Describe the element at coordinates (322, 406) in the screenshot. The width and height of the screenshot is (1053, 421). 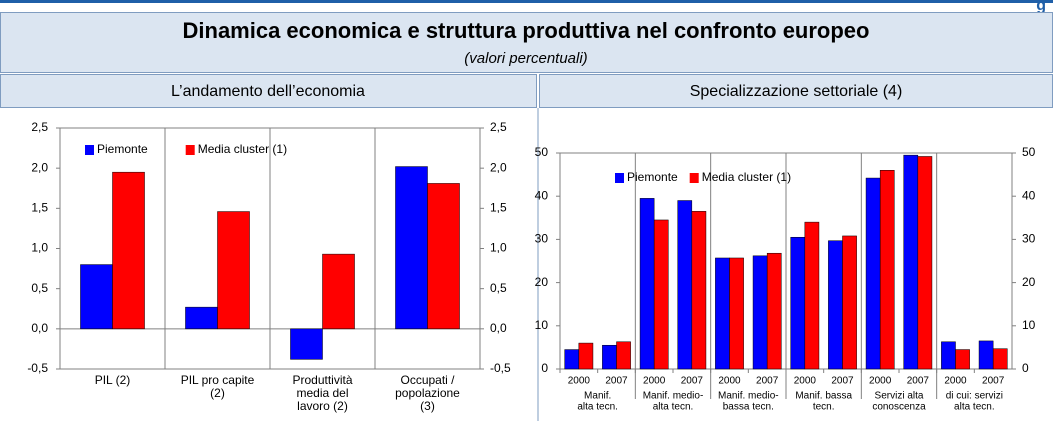
I see `x-tick-label: lavoro (2)` at that location.